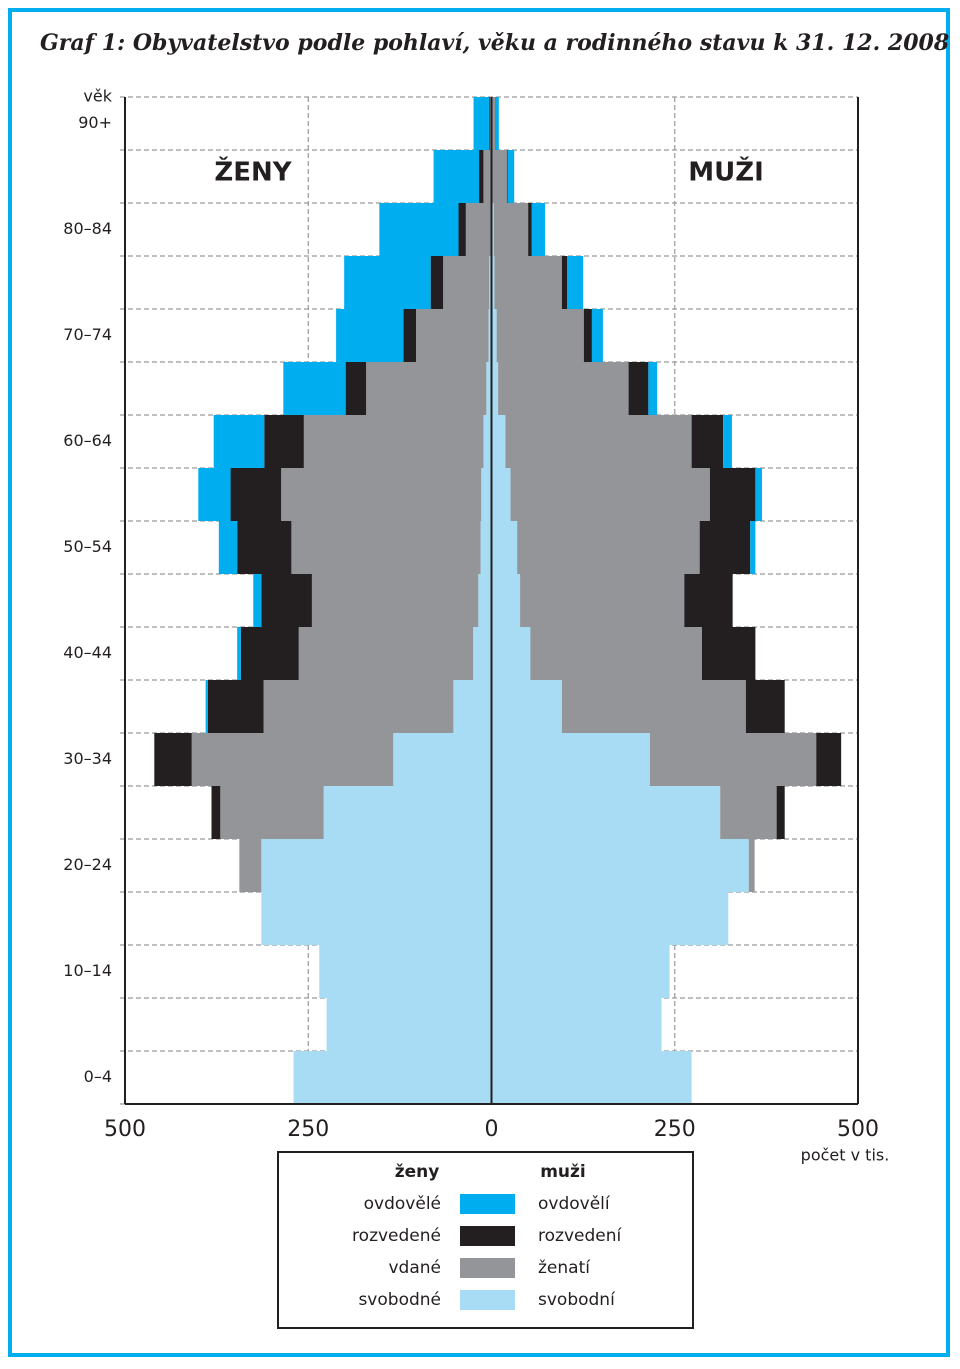 The height and width of the screenshot is (1369, 960). What do you see at coordinates (564, 1268) in the screenshot?
I see `legend-label: ženatí` at bounding box center [564, 1268].